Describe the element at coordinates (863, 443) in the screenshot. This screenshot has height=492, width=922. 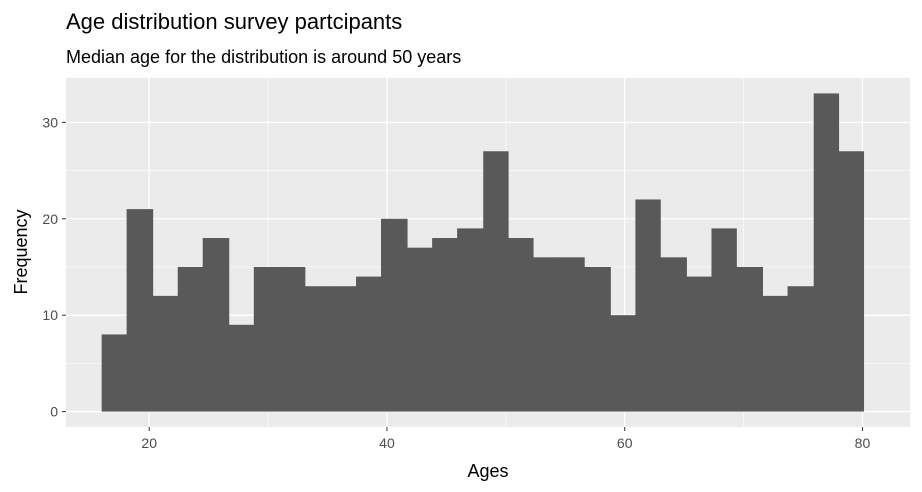
I see `x-tick-label: 80` at that location.